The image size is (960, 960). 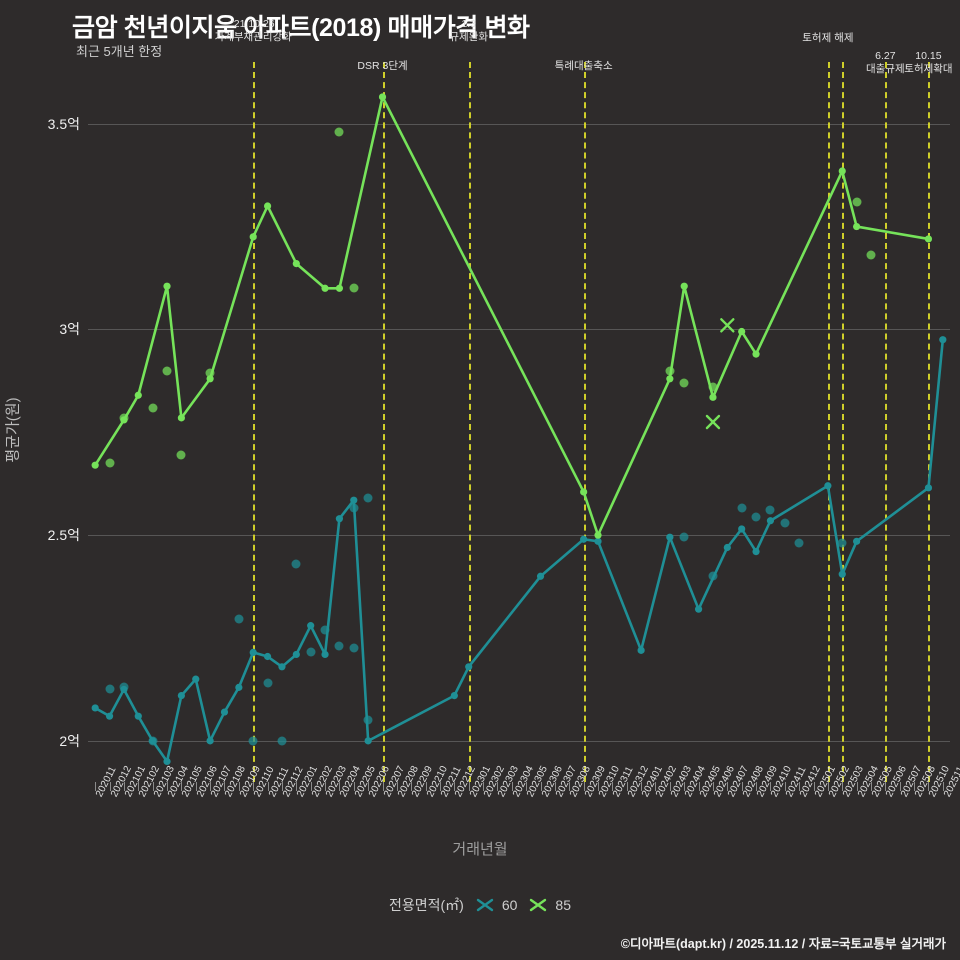 I want to click on gridline, so click(x=519, y=741).